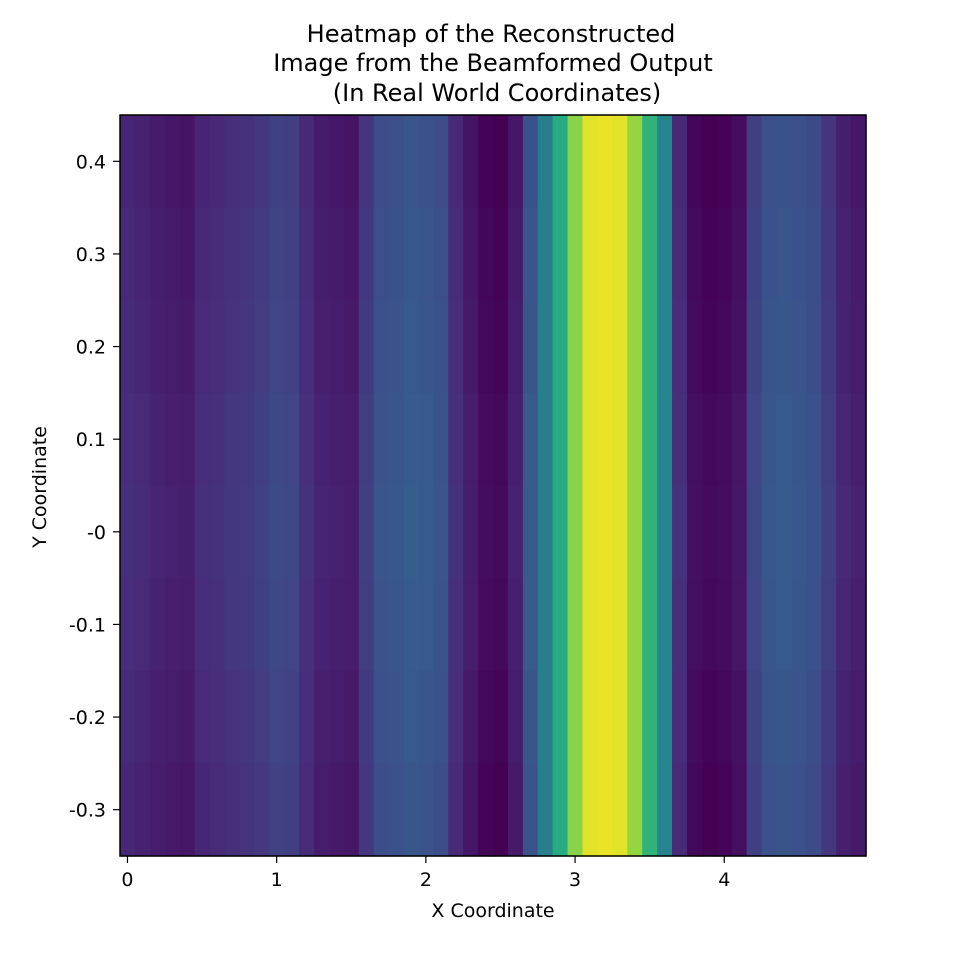 The width and height of the screenshot is (962, 962). What do you see at coordinates (426, 880) in the screenshot?
I see `x-tick-label: 2` at bounding box center [426, 880].